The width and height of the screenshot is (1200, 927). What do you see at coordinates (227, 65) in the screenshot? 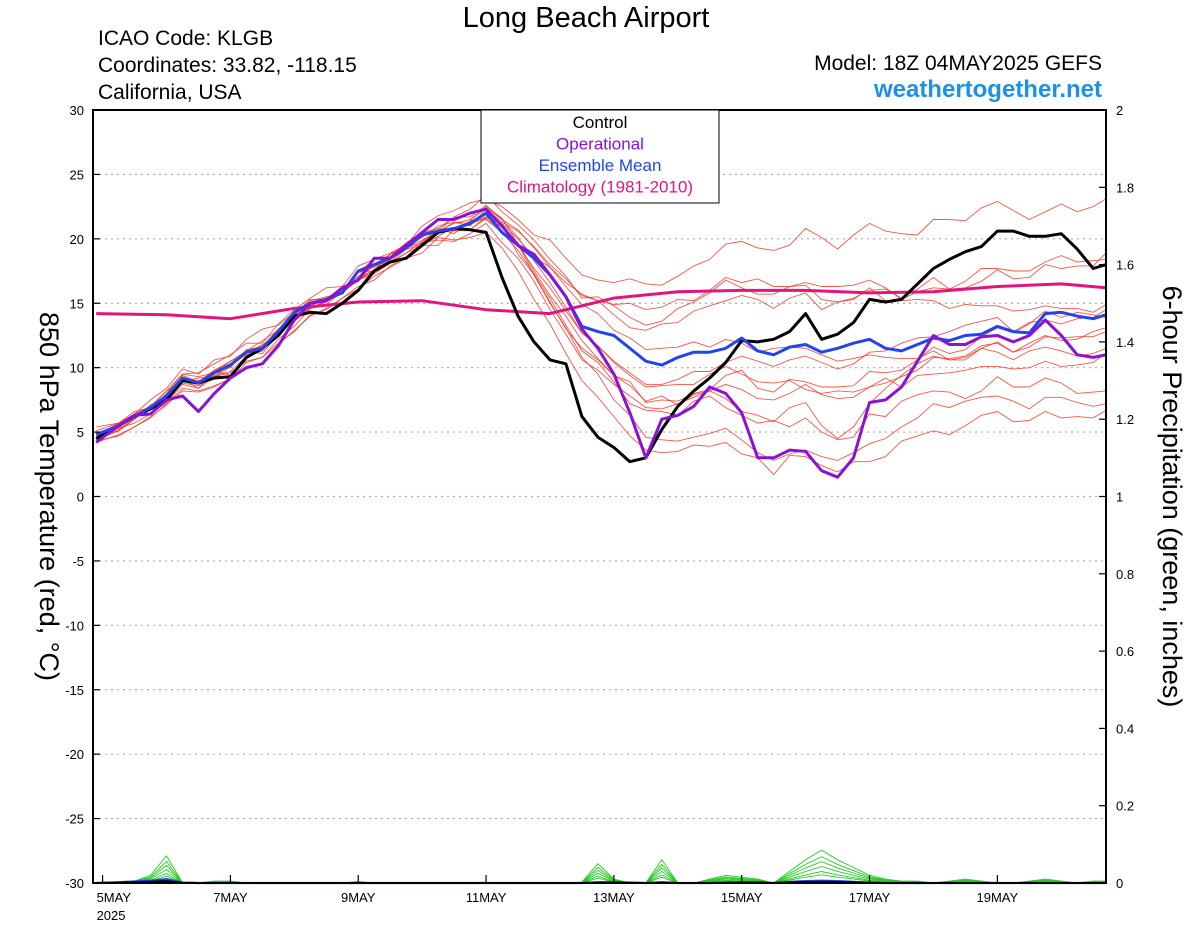
I see `coordinates: Coordinates: 33.82, -118.15` at bounding box center [227, 65].